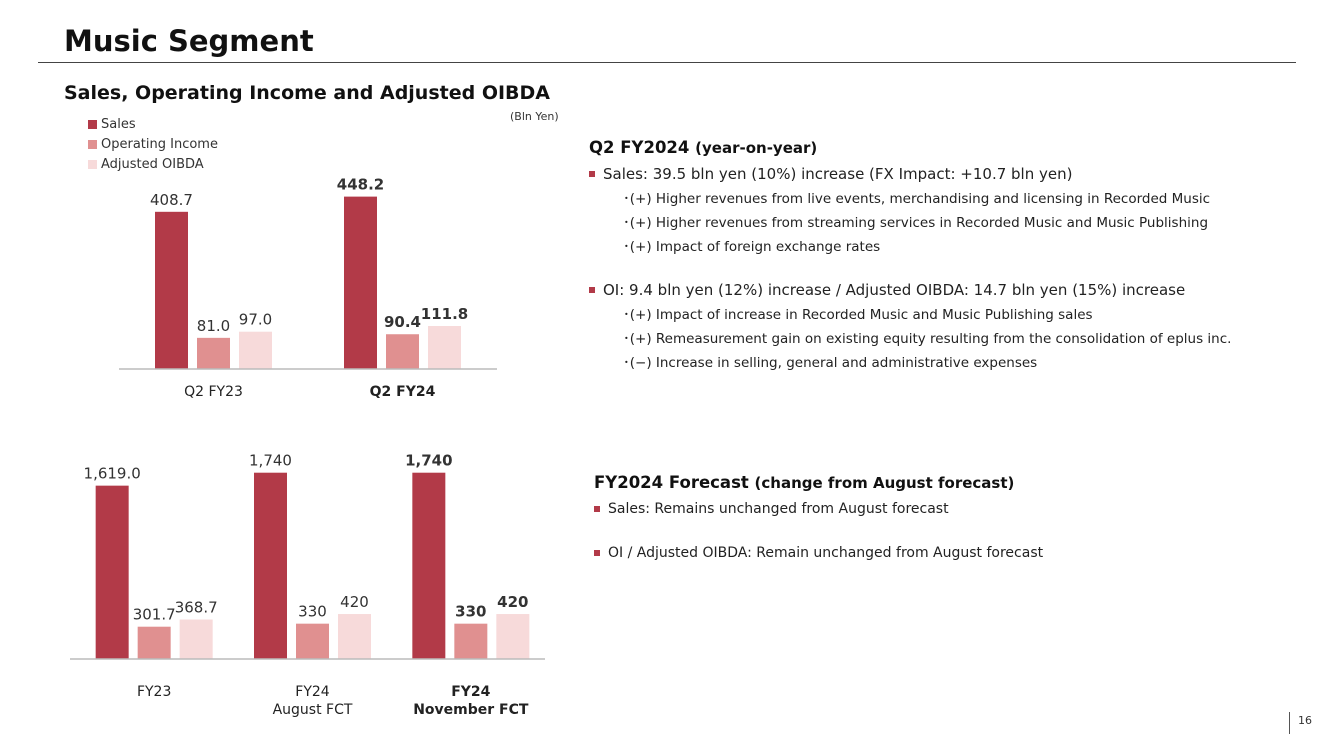 This screenshot has height=749, width=1334. What do you see at coordinates (512, 602) in the screenshot?
I see `data-label-oibda-2: 420` at bounding box center [512, 602].